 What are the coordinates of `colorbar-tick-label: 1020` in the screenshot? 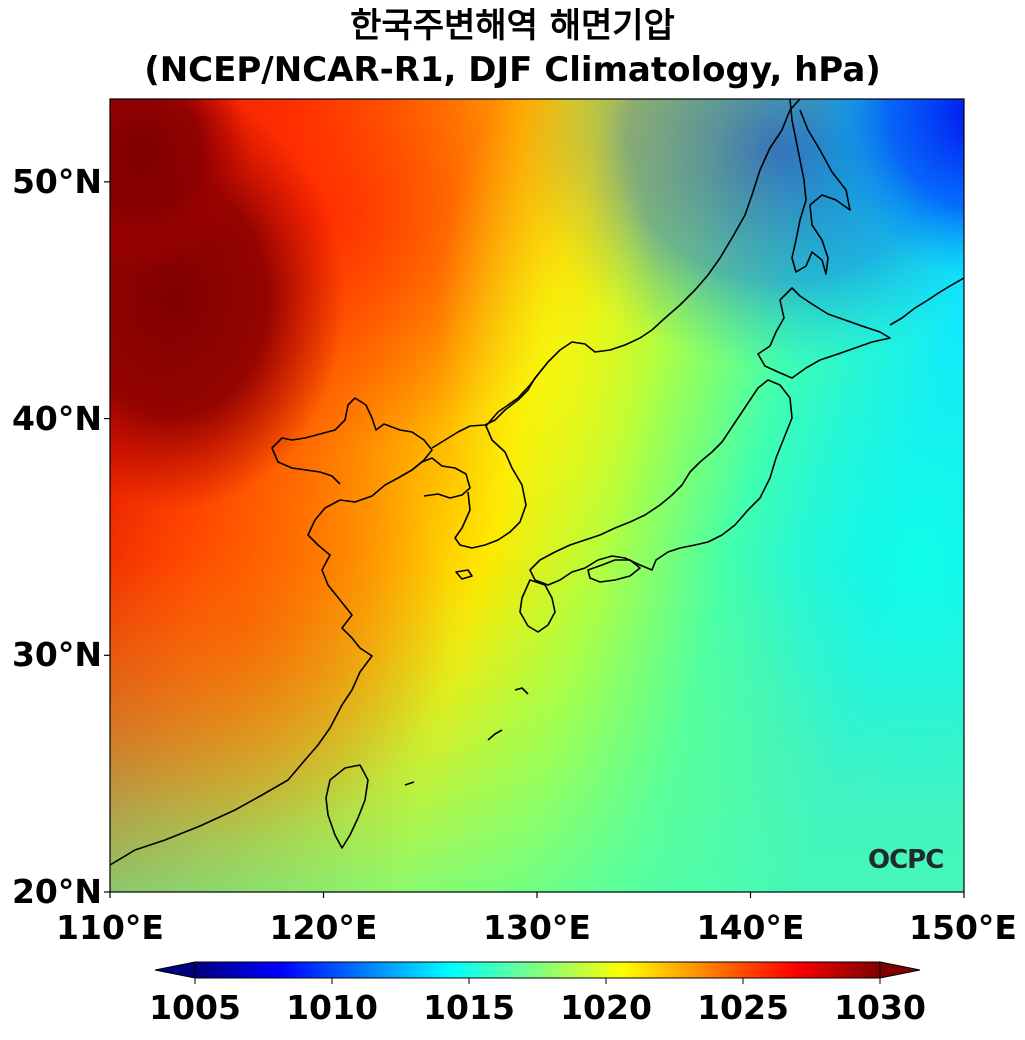 It's located at (606, 1007).